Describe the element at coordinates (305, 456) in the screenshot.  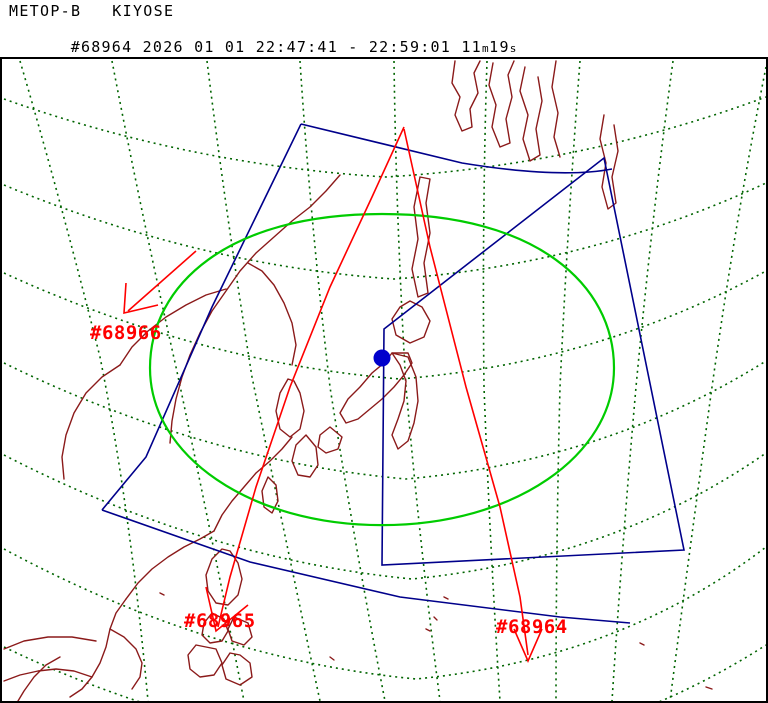
I see `coastline-kyushu` at that location.